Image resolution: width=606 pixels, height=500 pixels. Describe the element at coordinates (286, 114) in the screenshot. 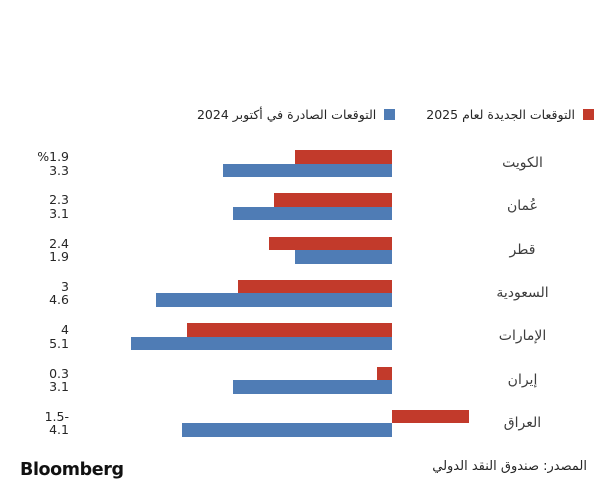

I see `legend-label: التوقعات الصادرة في أكتوبر 2024` at that location.